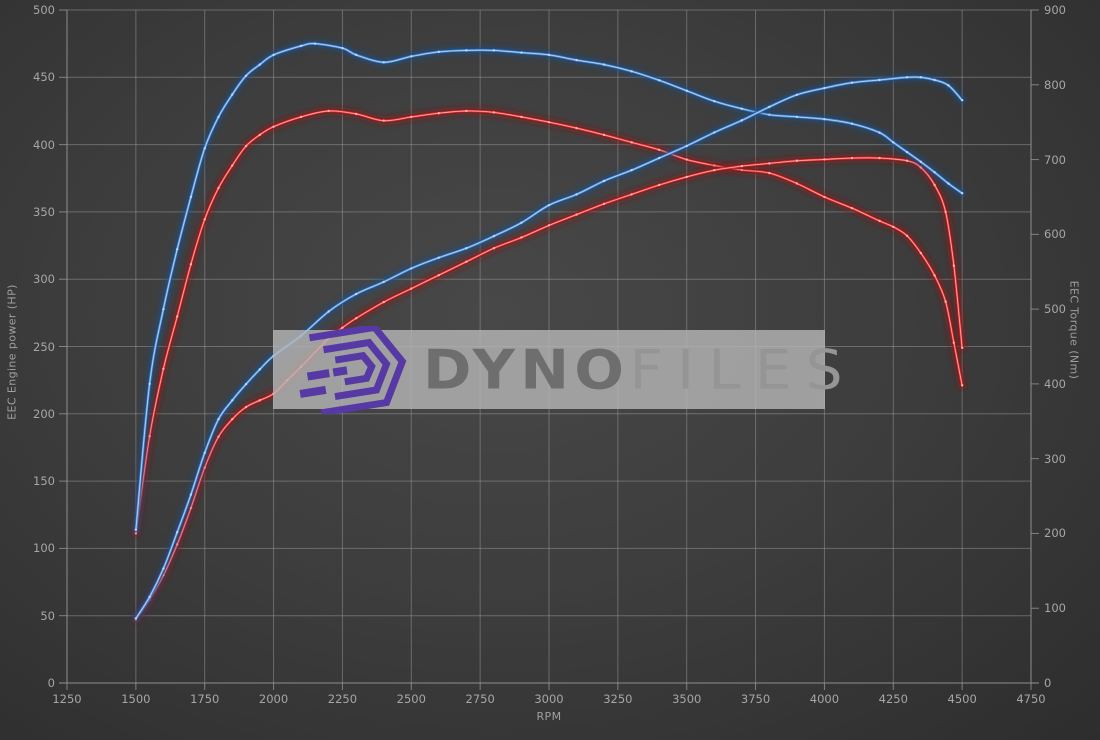 The image size is (1100, 740). Describe the element at coordinates (1048, 683) in the screenshot. I see `y-right-tick-label: 0` at that location.